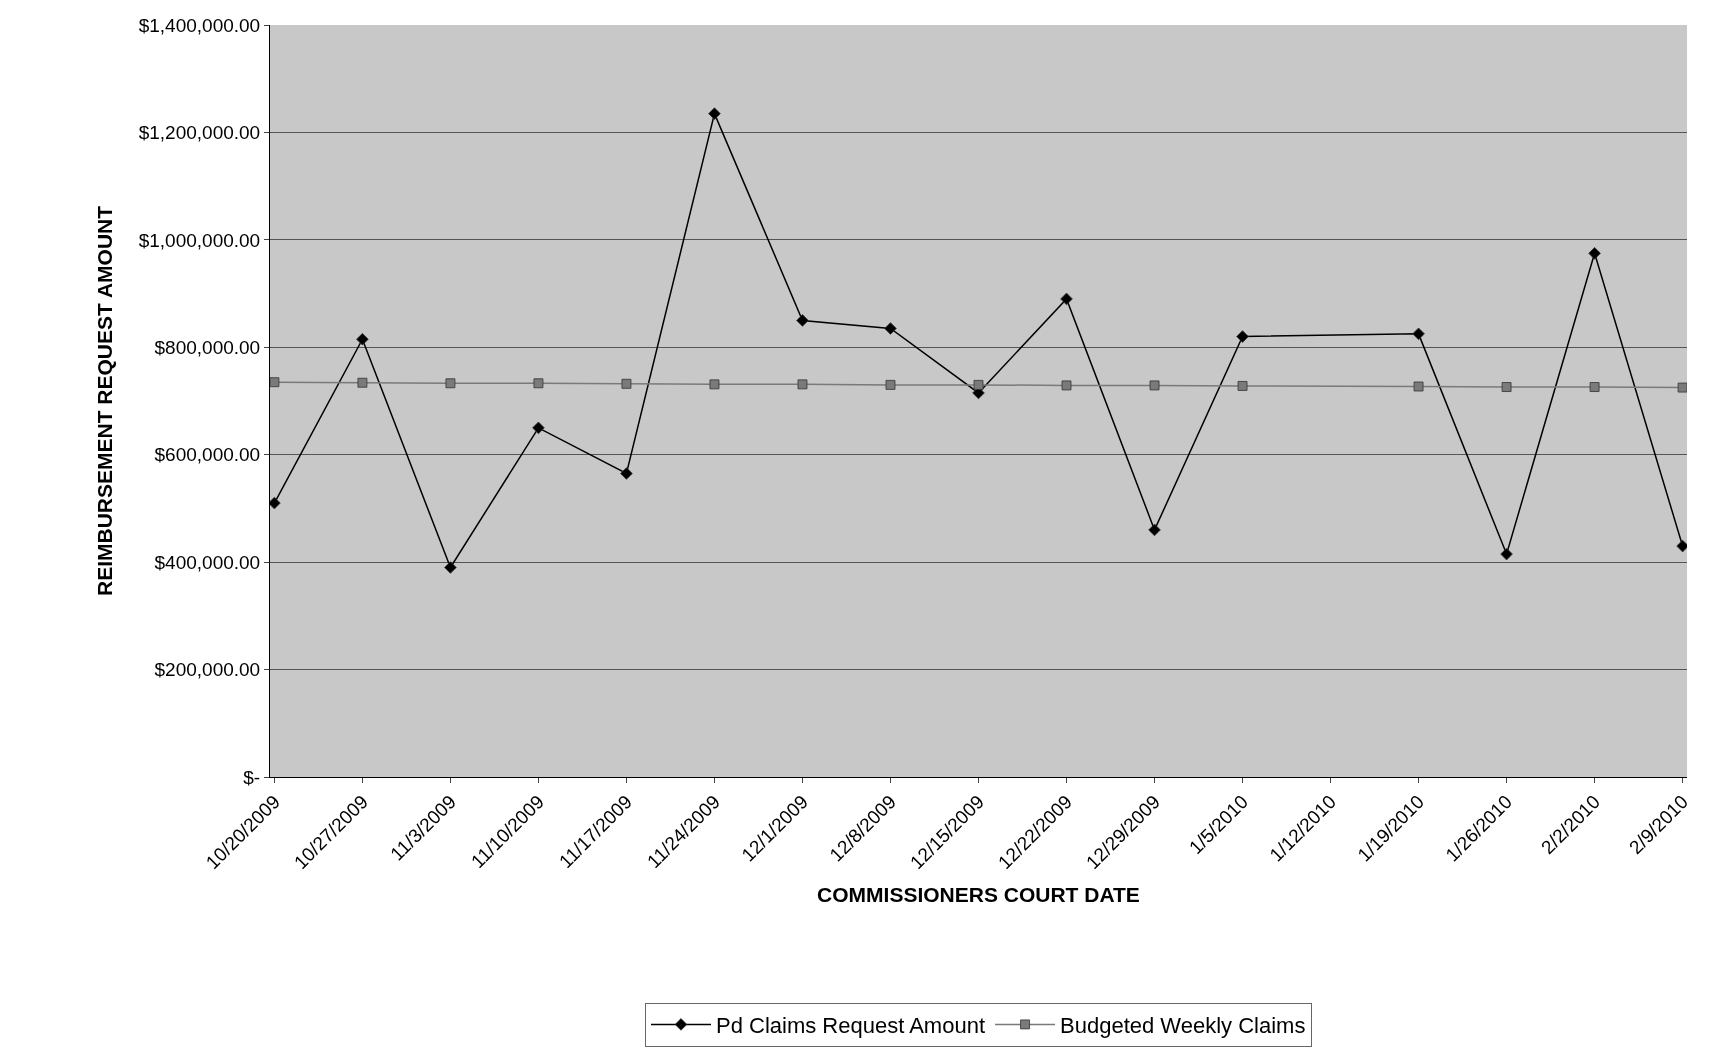 This screenshot has width=1717, height=1058. What do you see at coordinates (252, 777) in the screenshot?
I see `y-tick-label: $-` at bounding box center [252, 777].